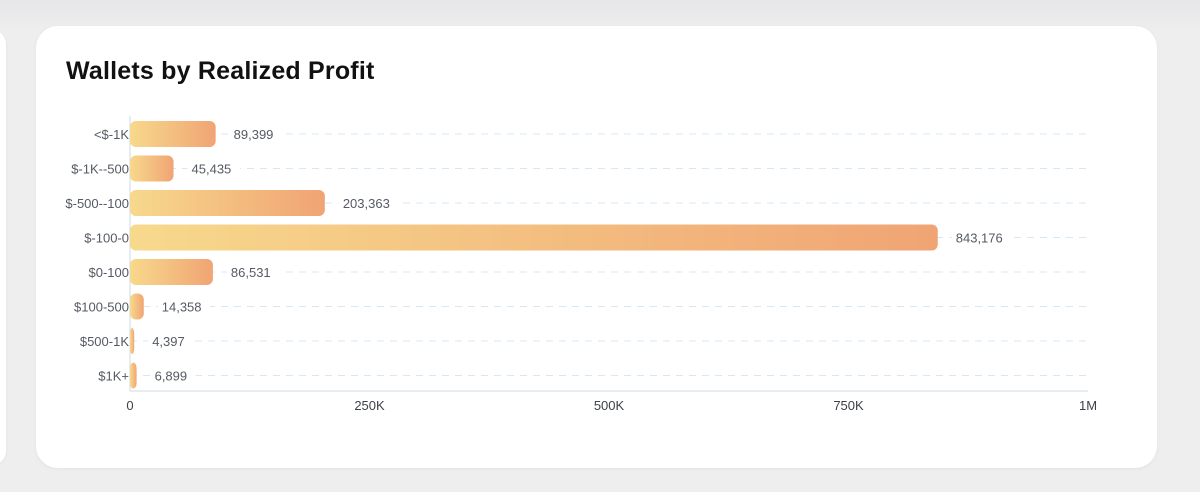  Describe the element at coordinates (369, 405) in the screenshot. I see `x-tick-label: 250K` at that location.